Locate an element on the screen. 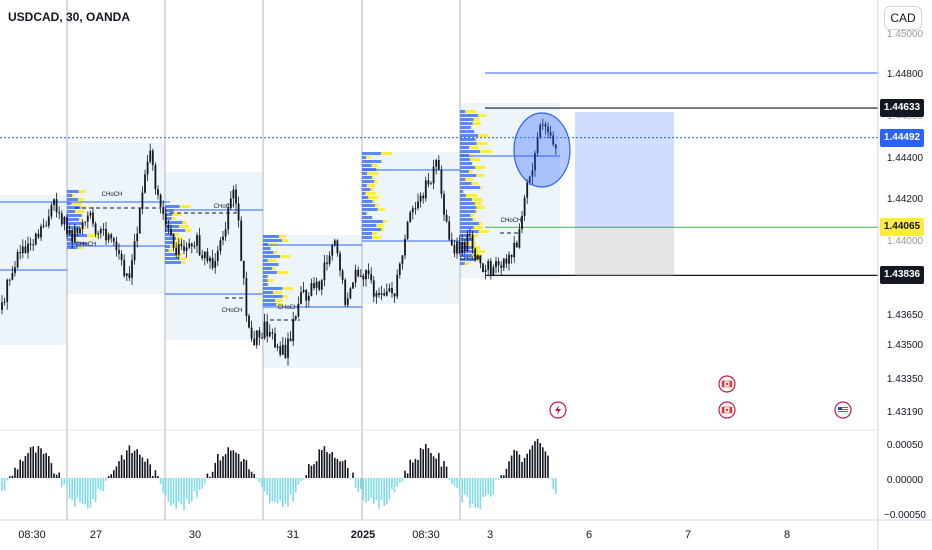 The height and width of the screenshot is (550, 932). time-tick-label: 31 is located at coordinates (293, 535).